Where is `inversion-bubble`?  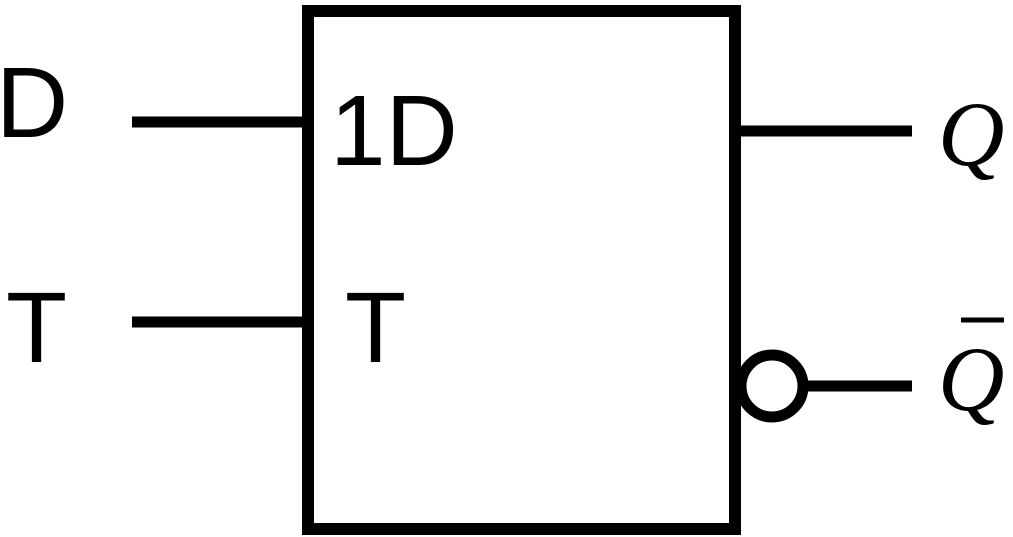 inversion-bubble is located at coordinates (772, 386).